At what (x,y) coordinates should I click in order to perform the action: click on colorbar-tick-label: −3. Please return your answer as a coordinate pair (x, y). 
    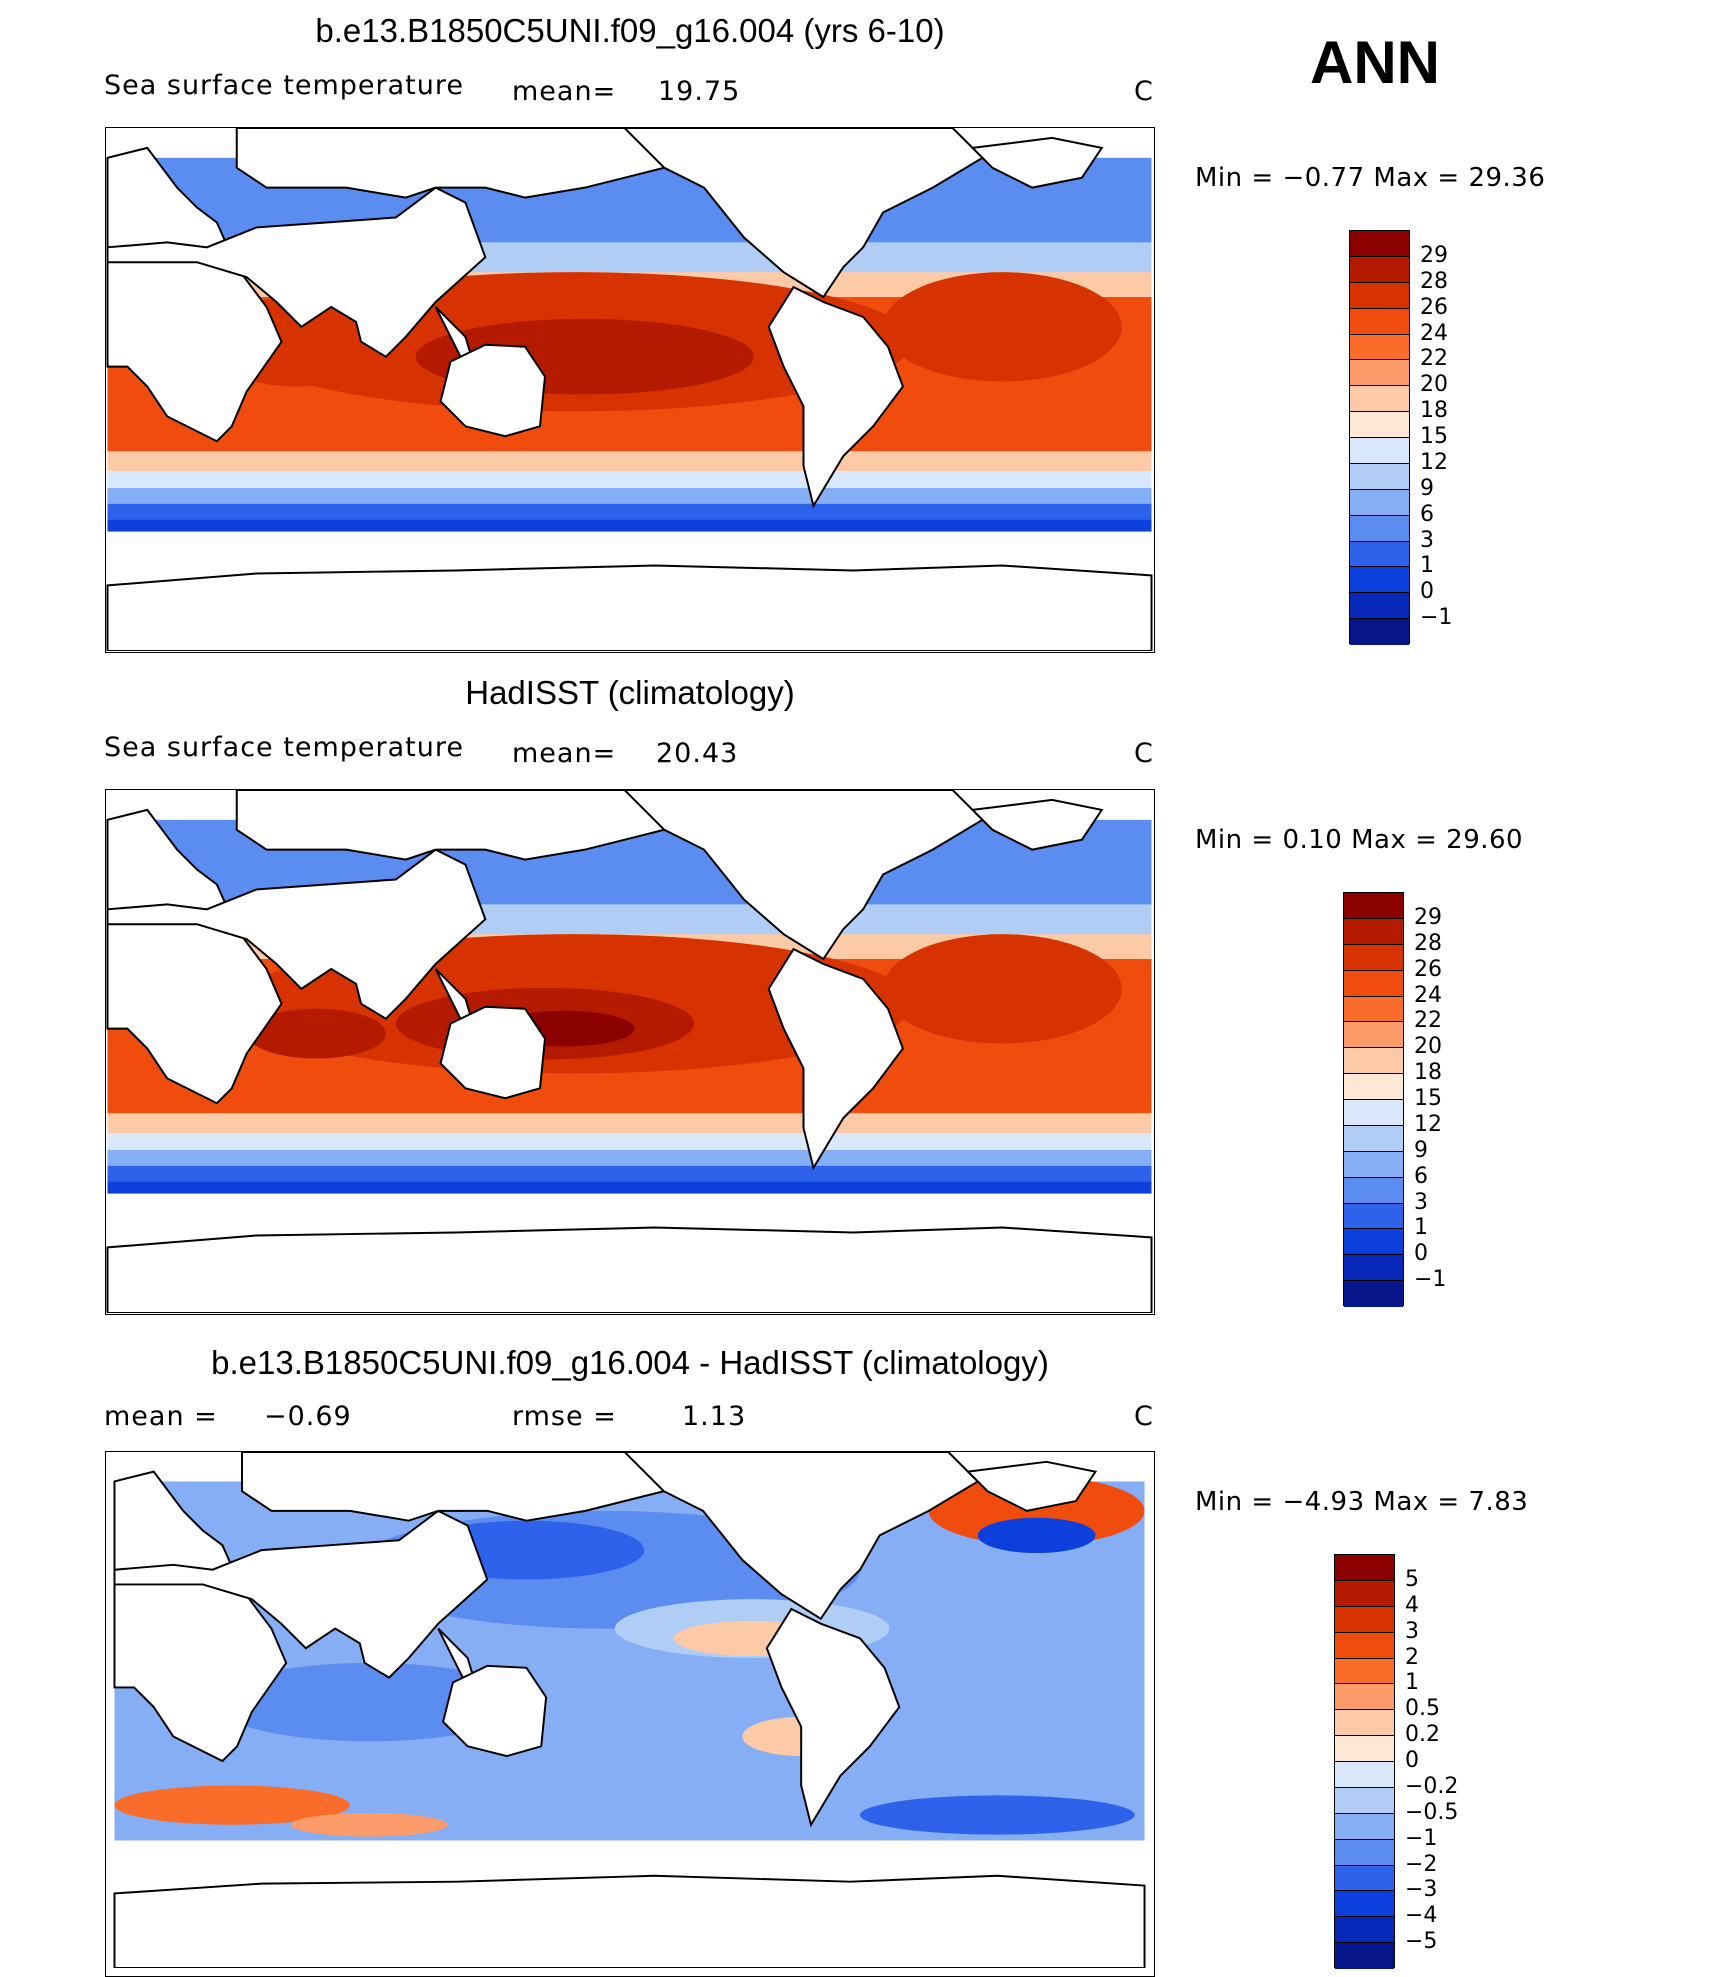
    Looking at the image, I should click on (1421, 1890).